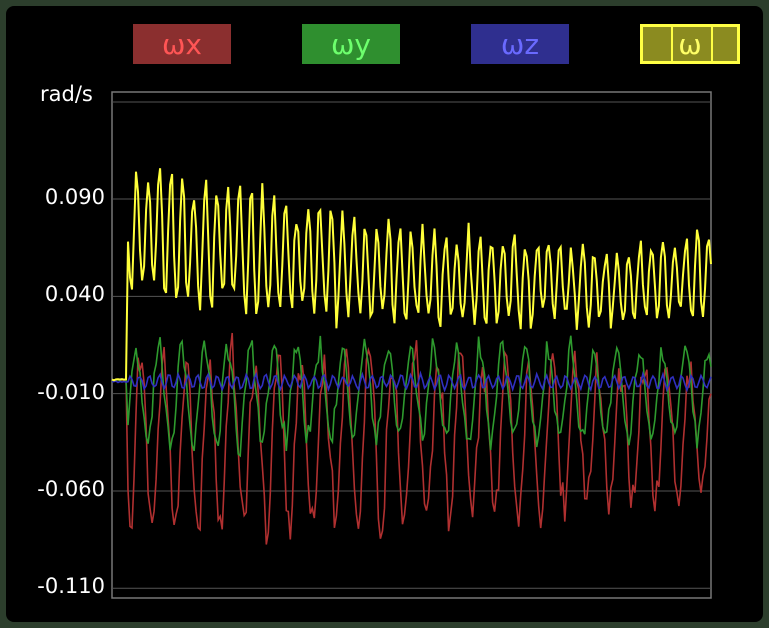  Describe the element at coordinates (71, 391) in the screenshot. I see `y-tick-label: -0.010` at that location.